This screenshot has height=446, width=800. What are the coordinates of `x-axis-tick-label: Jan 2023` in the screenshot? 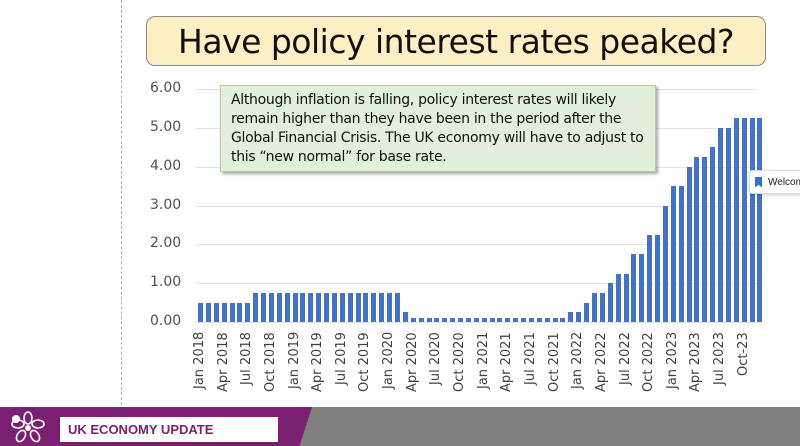 It's located at (672, 360).